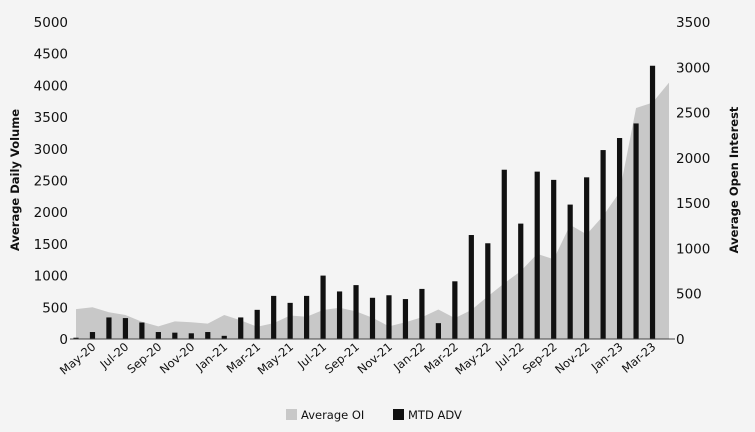  Describe the element at coordinates (144, 358) in the screenshot. I see `x-tick-label: Sep-20` at that location.